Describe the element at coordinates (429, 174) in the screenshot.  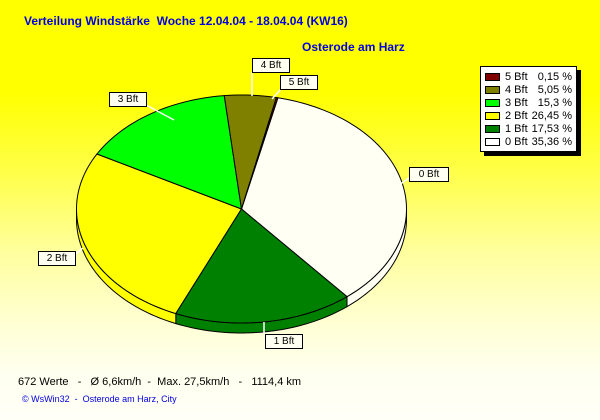
I see `slice-label-0bft: 0 Bft` at that location.